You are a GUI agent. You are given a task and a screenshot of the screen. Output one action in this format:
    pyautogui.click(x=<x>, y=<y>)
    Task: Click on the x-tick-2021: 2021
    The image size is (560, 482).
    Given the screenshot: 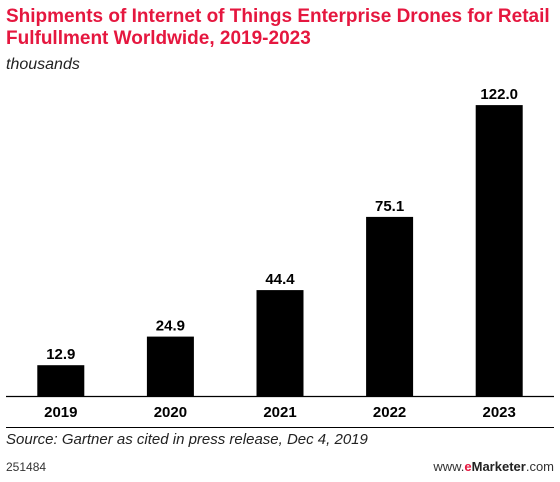 What is the action you would take?
    pyautogui.click(x=279, y=412)
    